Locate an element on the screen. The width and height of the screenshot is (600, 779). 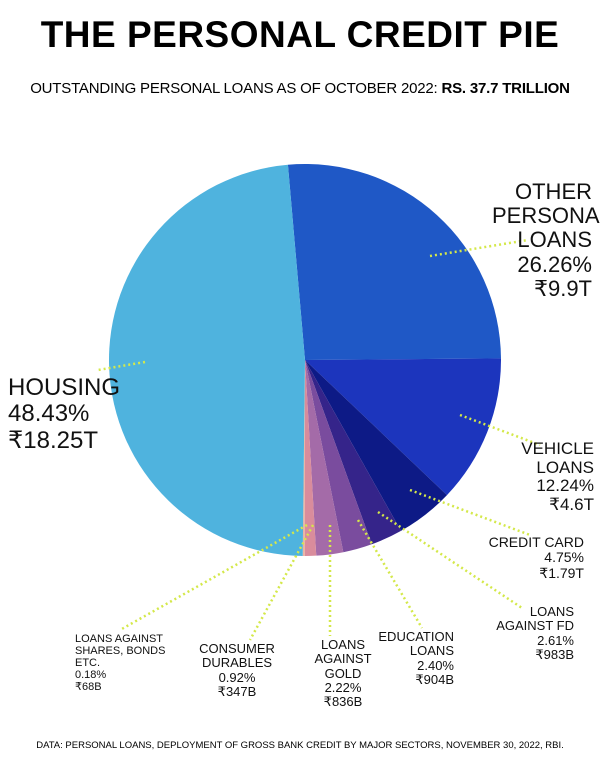
category-name: LOANS AGAINST FD is located at coordinates (535, 619).